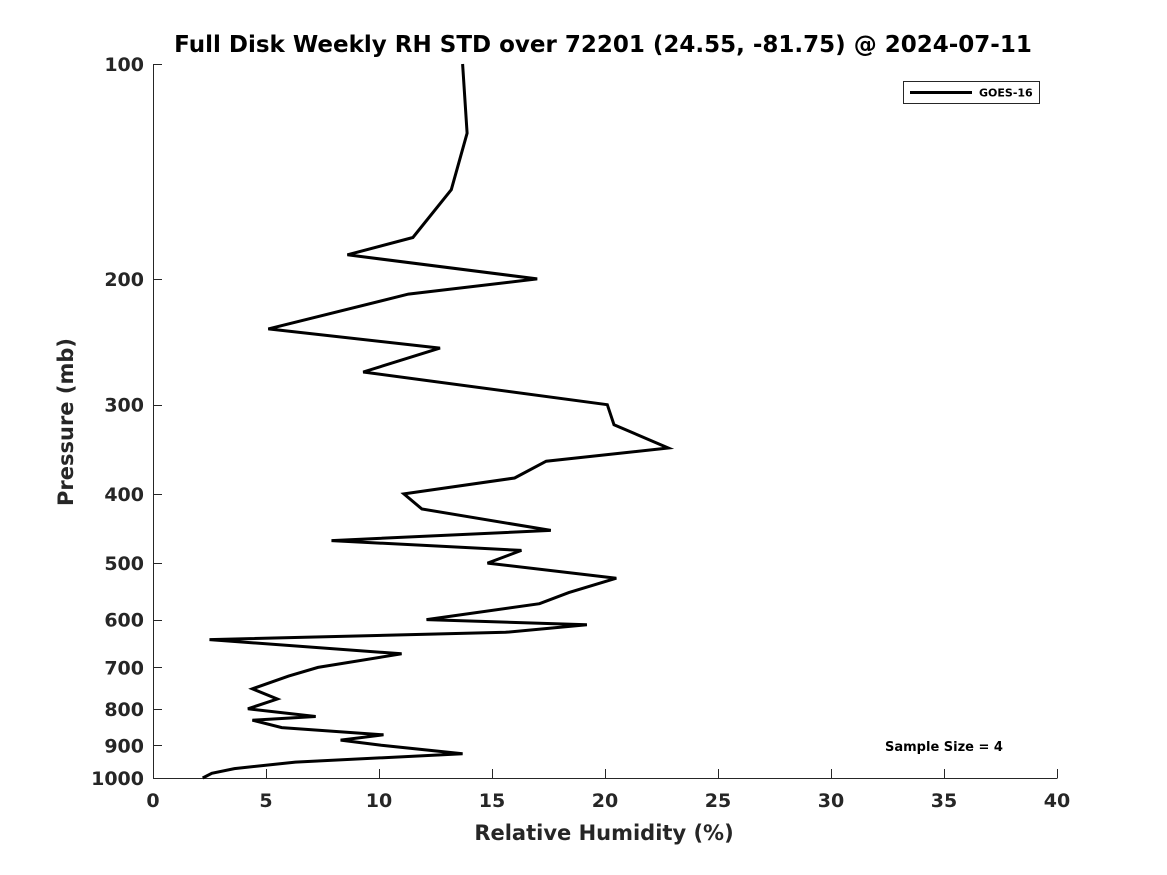  Describe the element at coordinates (66, 422) in the screenshot. I see `y-axis-label: Pressure (mb)` at that location.